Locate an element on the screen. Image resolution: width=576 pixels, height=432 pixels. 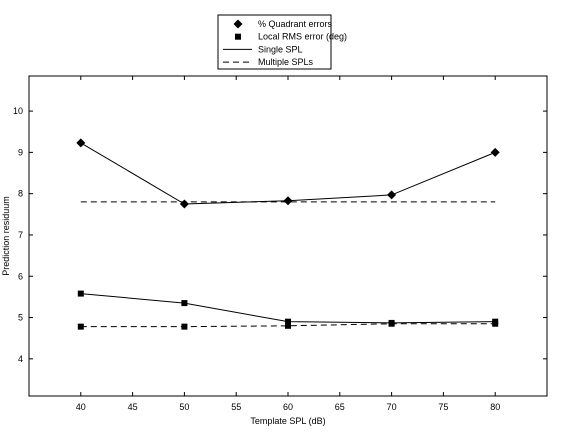
y-axis-label: Prediction residuum is located at coordinates (6, 236).